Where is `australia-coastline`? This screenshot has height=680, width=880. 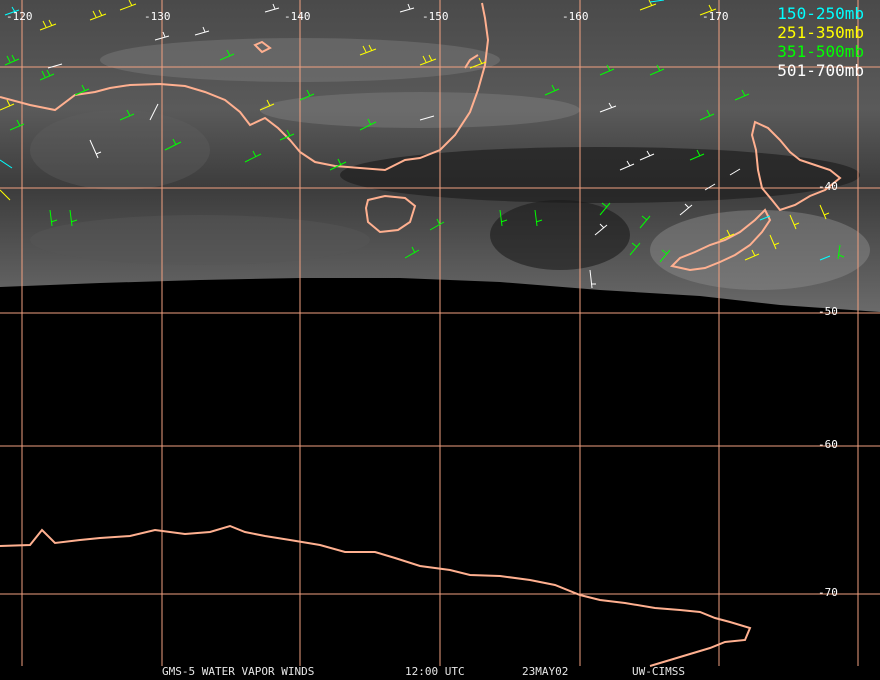
australia-coastline is located at coordinates (245, 87).